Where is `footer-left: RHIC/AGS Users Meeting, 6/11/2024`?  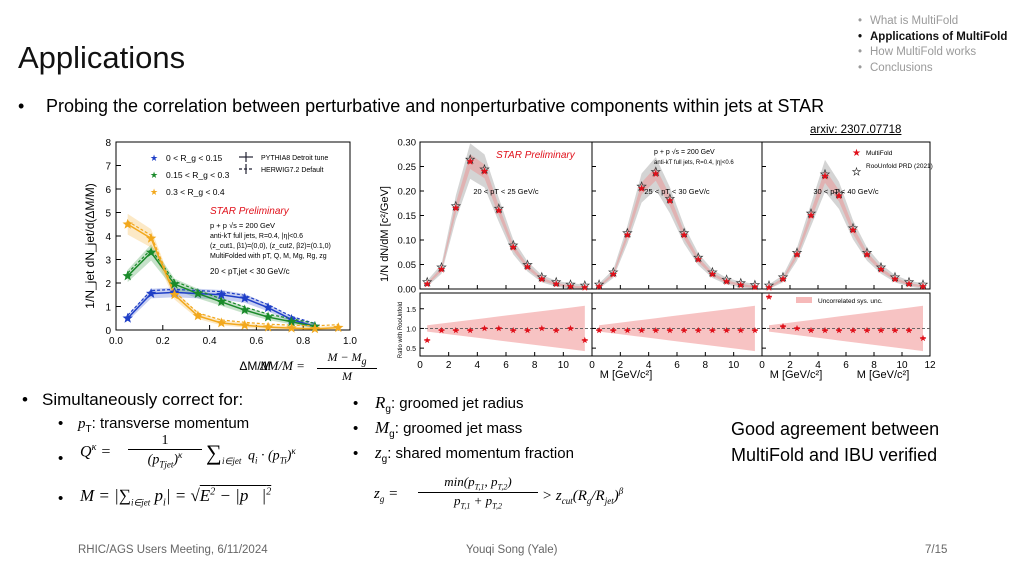
footer-left: RHIC/AGS Users Meeting, 6/11/2024 is located at coordinates (173, 550).